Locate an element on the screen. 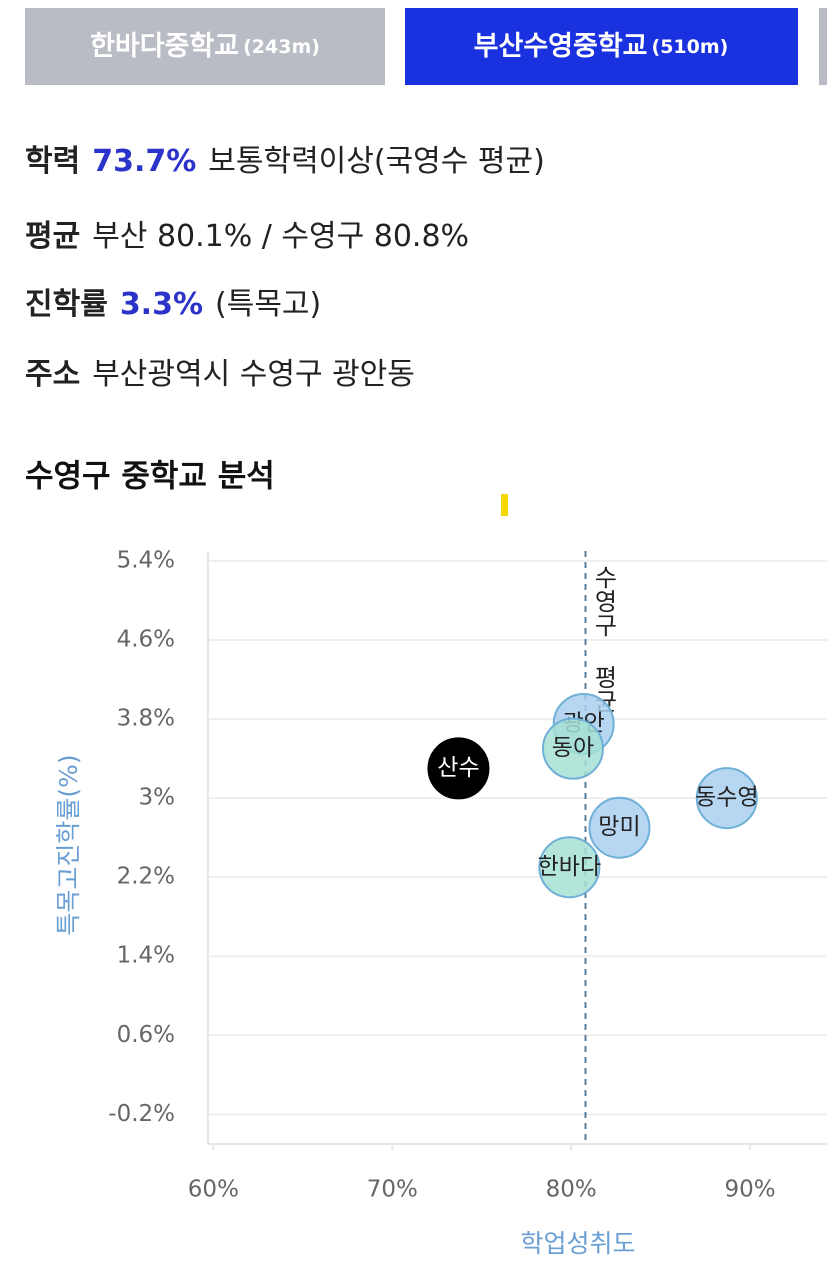  info-text: 부산광역시 수영구 광안동 is located at coordinates (253, 374).